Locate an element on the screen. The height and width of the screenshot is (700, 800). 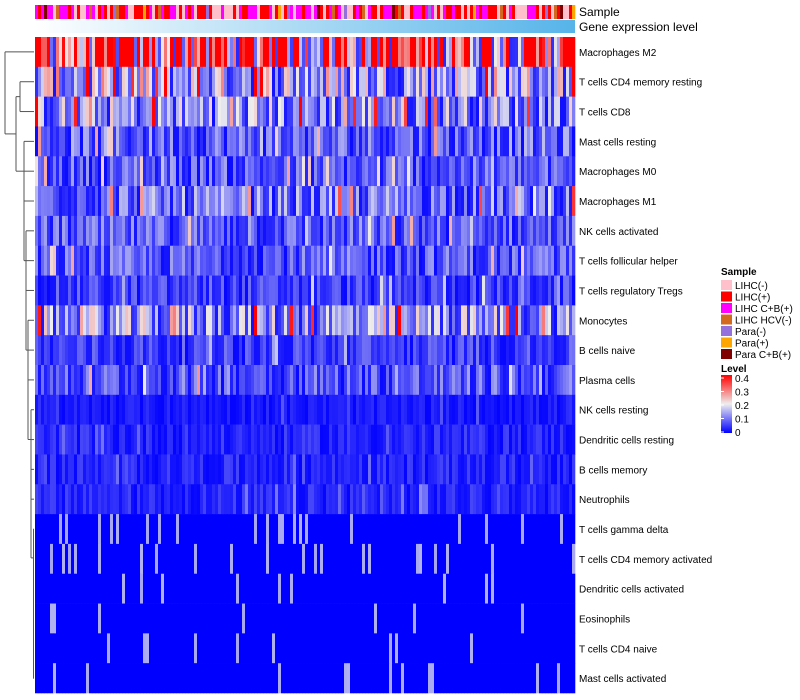
level-tick-label: 0.3 is located at coordinates (742, 393).